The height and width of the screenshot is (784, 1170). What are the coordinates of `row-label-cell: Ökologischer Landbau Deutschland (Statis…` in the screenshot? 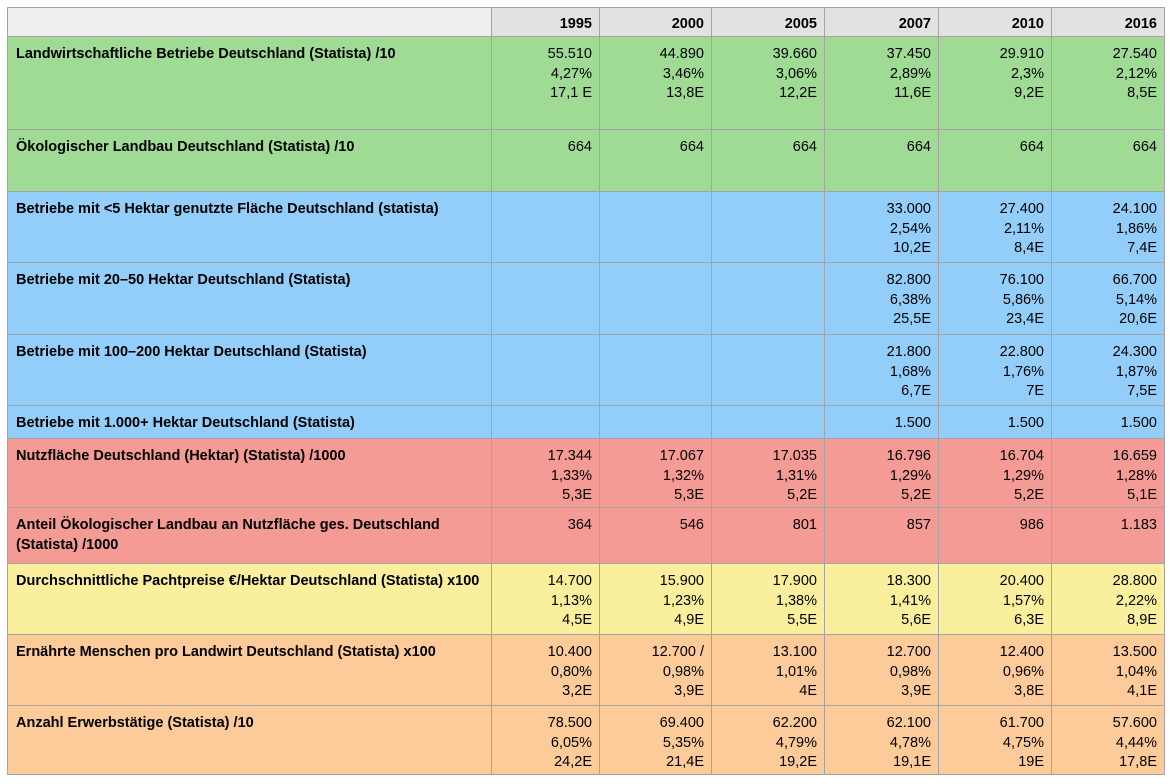 It's located at (249, 160).